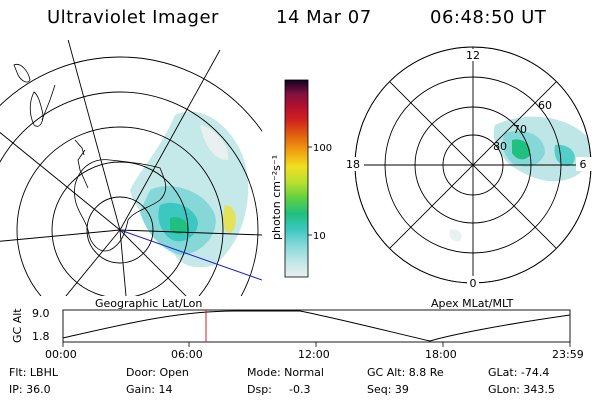 The image size is (600, 400). What do you see at coordinates (187, 354) in the screenshot?
I see `time-tick-0600: 06:00` at bounding box center [187, 354].